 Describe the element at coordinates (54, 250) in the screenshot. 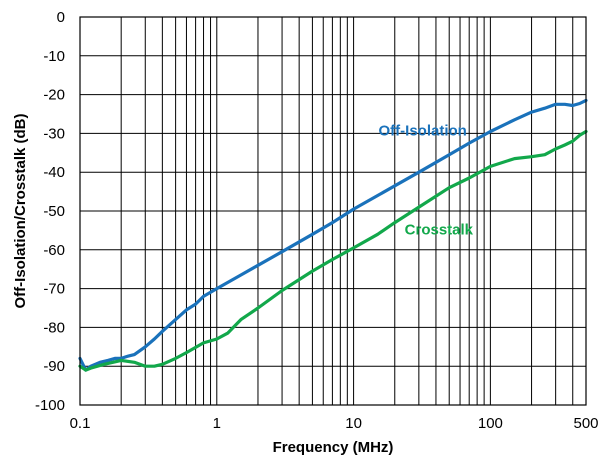

I see `y-tick-label: -60` at that location.